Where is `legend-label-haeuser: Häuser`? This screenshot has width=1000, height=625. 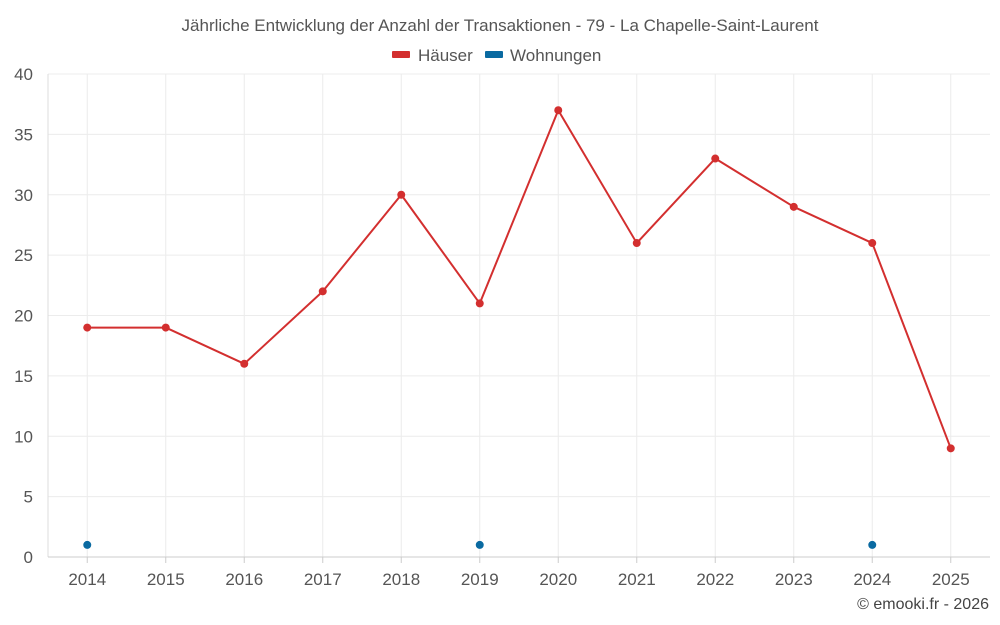
legend-label-haeuser: Häuser is located at coordinates (445, 55).